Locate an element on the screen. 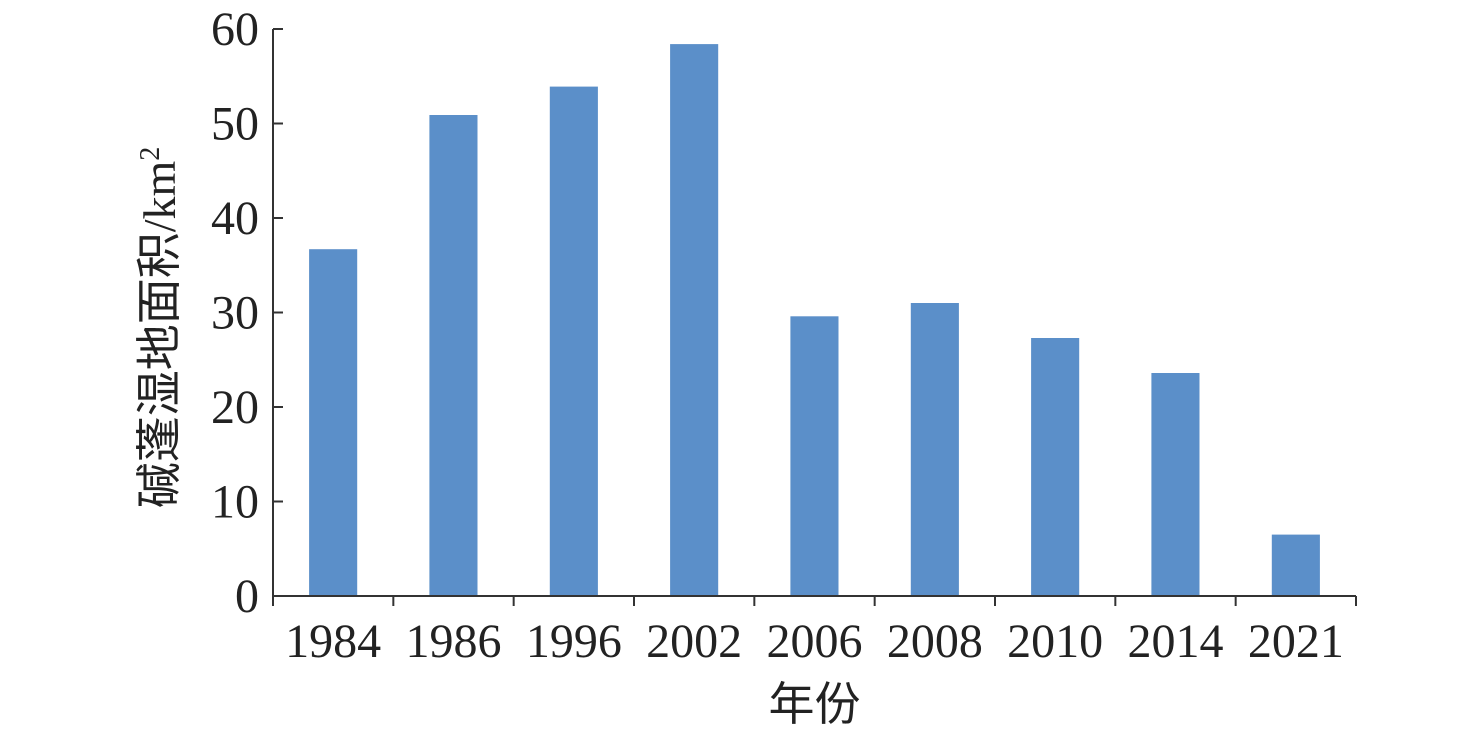  y-tick-label: 40 is located at coordinates (235, 218).